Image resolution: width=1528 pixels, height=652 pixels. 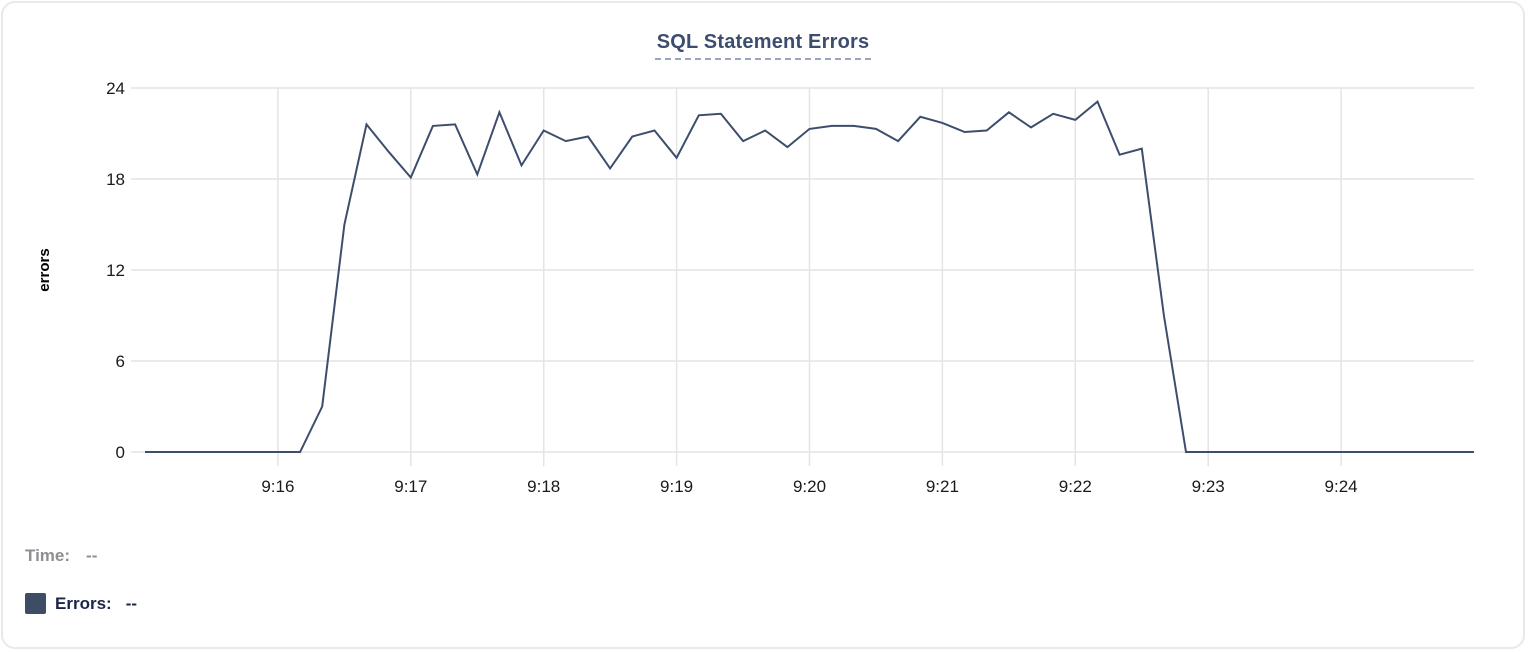 What do you see at coordinates (277, 486) in the screenshot?
I see `x-axis-tick-label: 9:16` at bounding box center [277, 486].